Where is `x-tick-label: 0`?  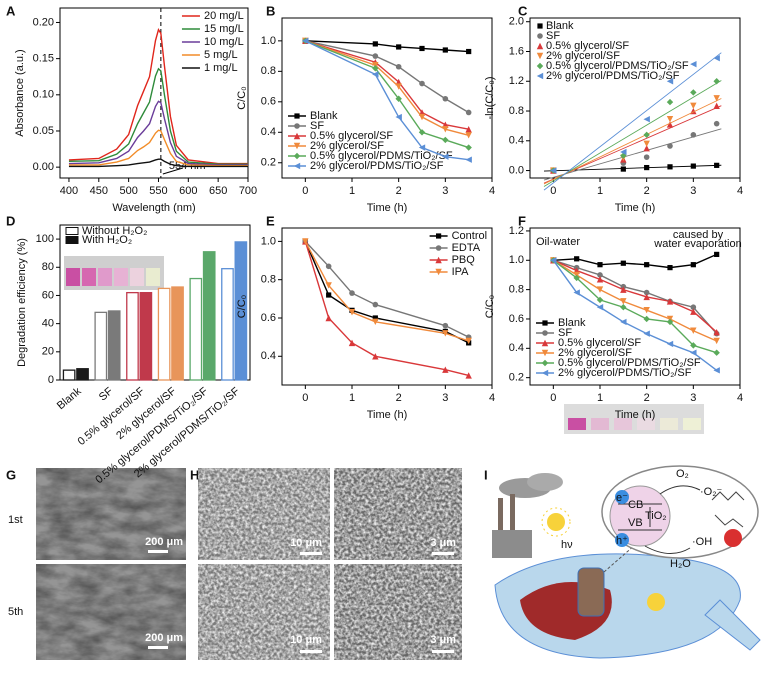 x-tick-label: 0 is located at coordinates (553, 398).